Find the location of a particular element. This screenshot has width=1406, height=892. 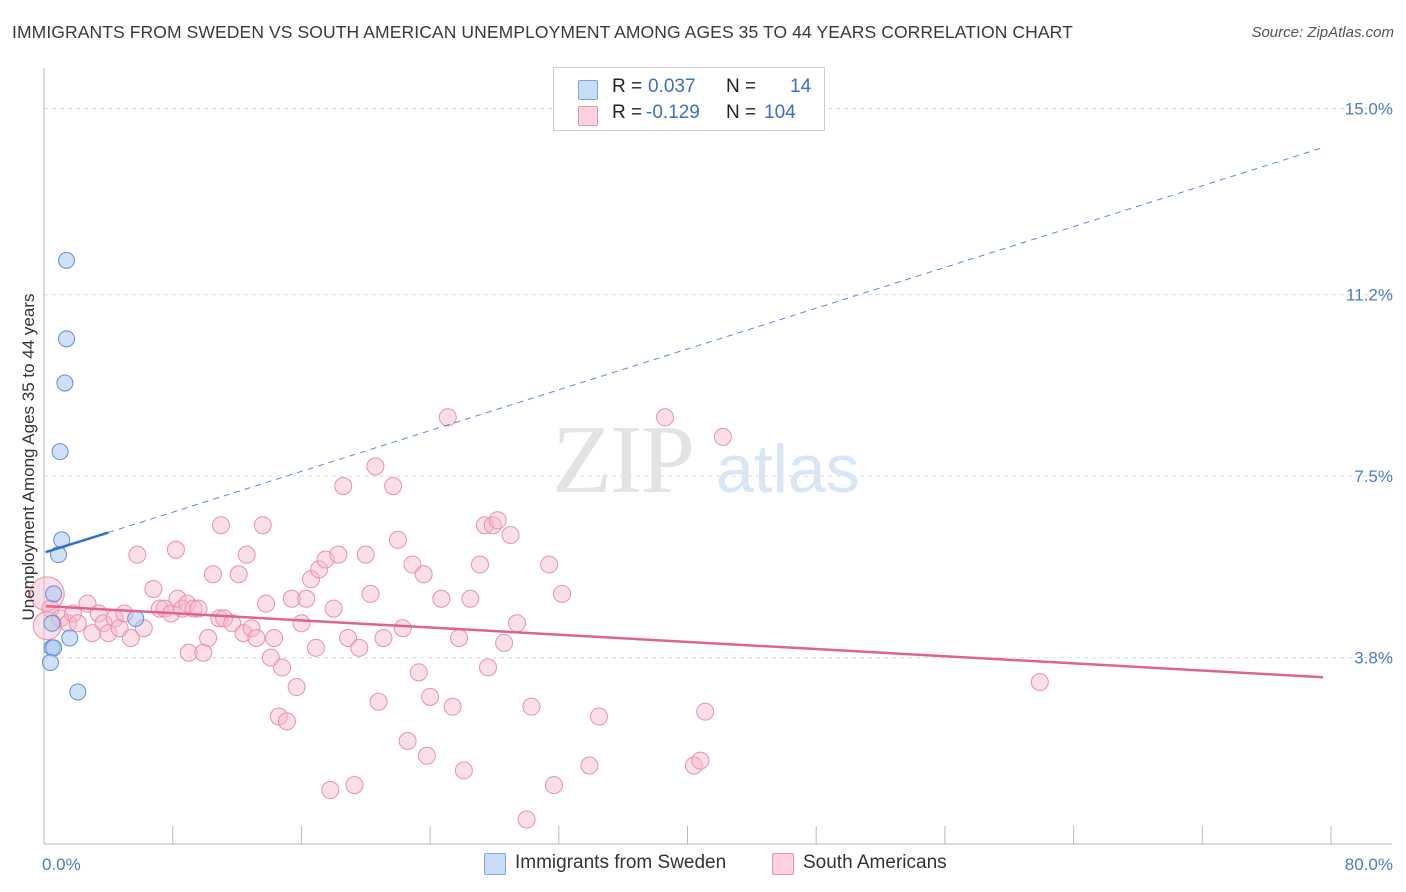

x-tick-label: 80.0% is located at coordinates (1369, 864).